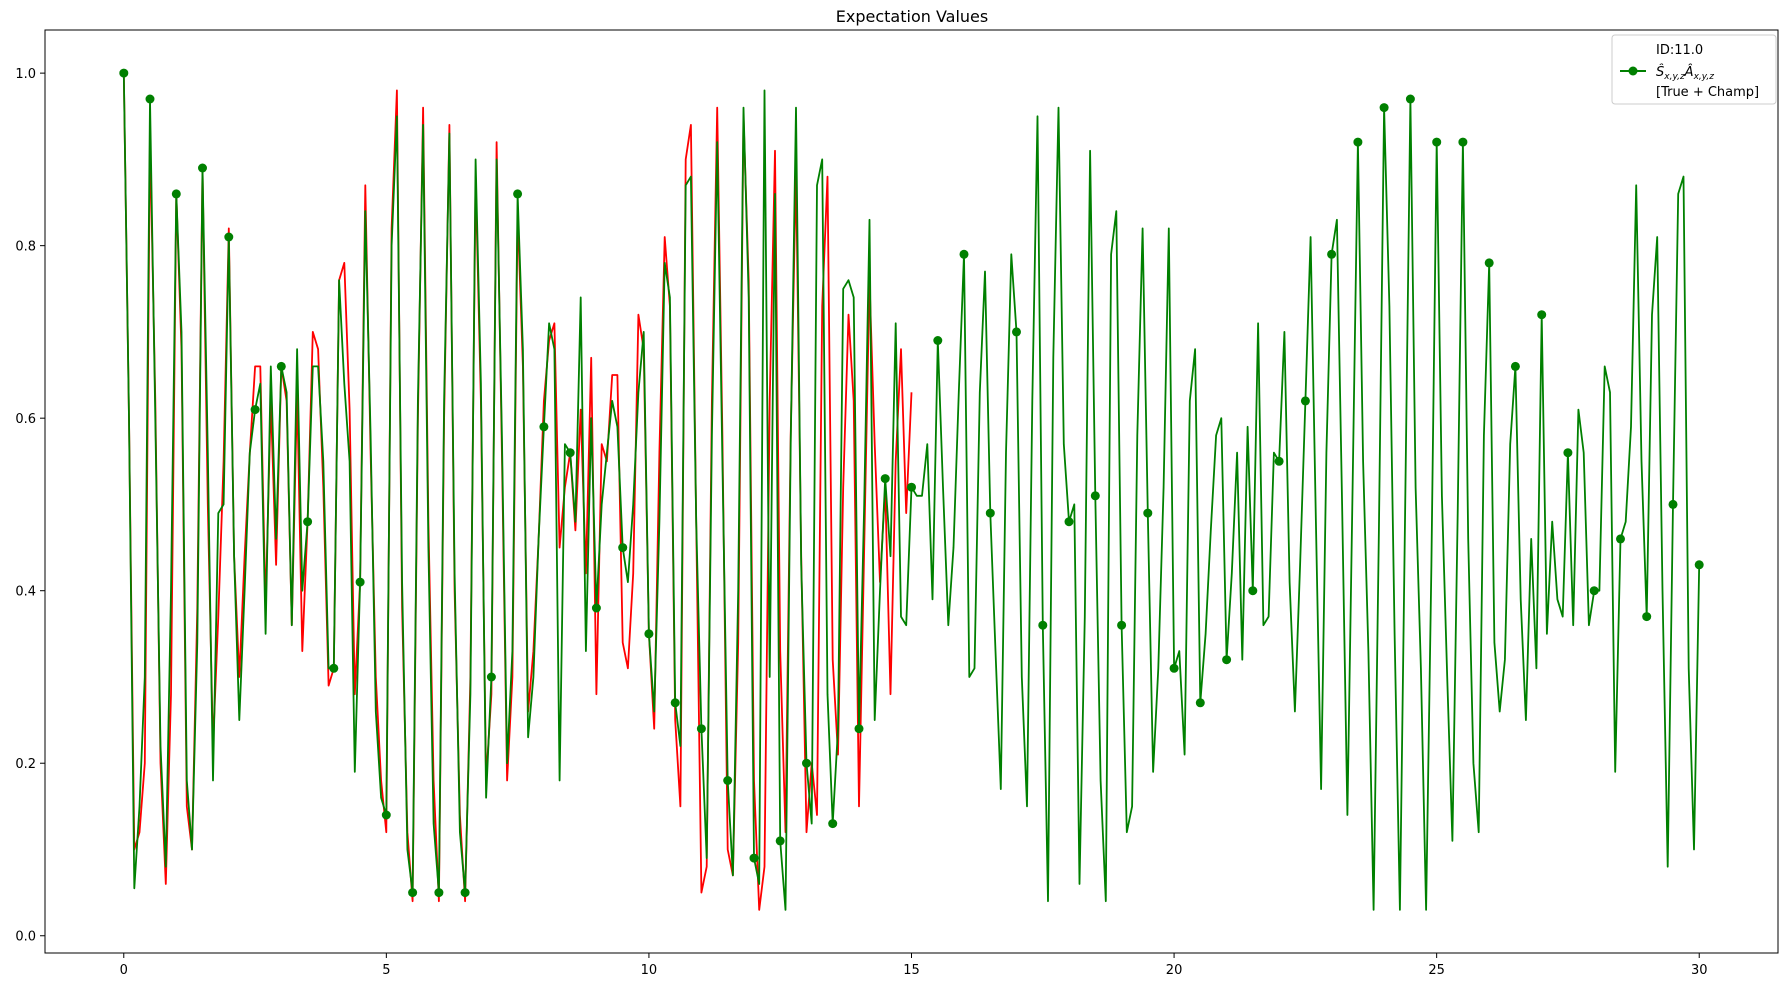 This screenshot has width=1790, height=993. I want to click on x-tick-label: 5, so click(386, 970).